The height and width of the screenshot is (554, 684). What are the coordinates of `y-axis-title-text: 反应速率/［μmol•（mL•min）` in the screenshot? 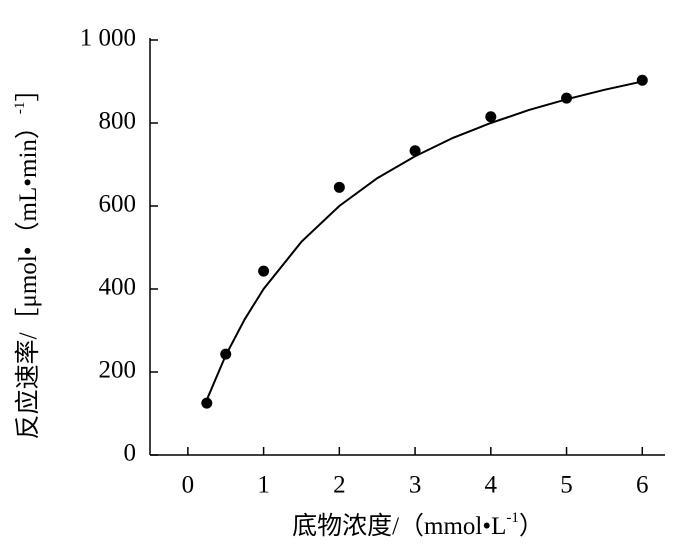 It's located at (28, 276).